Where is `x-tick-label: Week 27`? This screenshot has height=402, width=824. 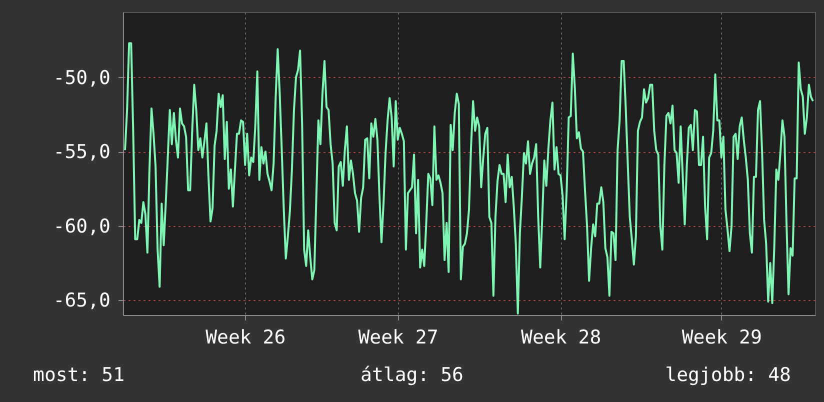
x-tick-label: Week 27 is located at coordinates (398, 337).